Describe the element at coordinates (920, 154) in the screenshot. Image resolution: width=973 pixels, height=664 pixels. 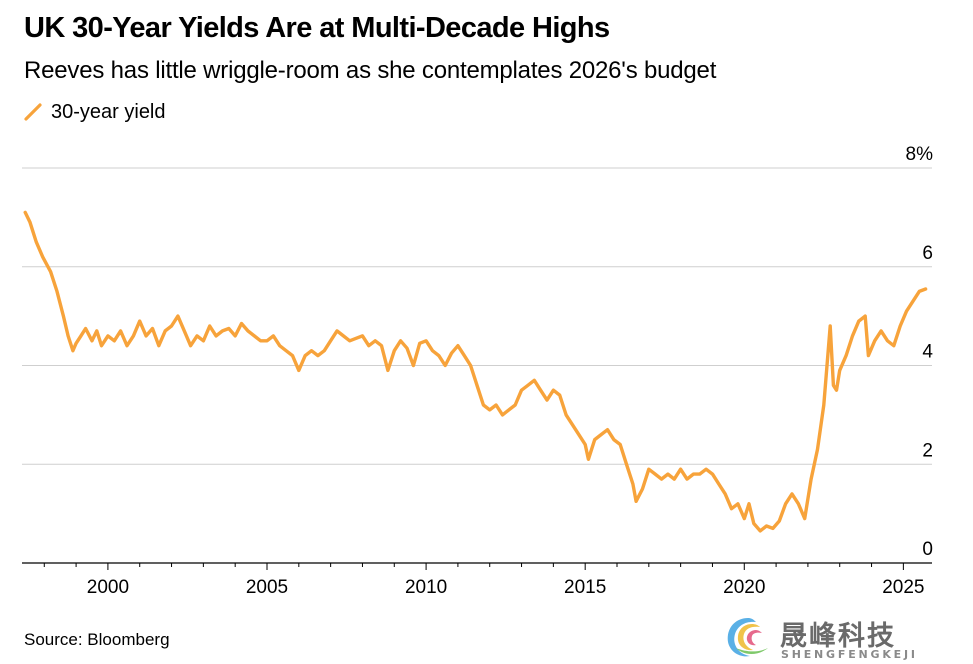
I see `y-tick-label: 8%` at that location.